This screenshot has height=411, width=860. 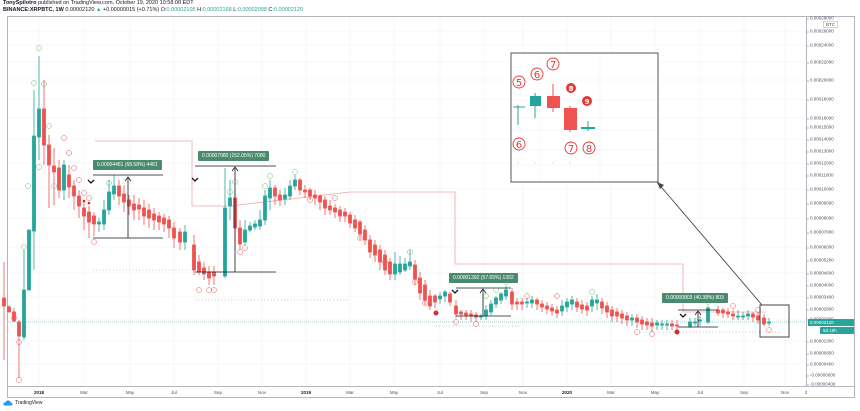 I want to click on price-tick-label: 0.00002800, so click(x=820, y=309).